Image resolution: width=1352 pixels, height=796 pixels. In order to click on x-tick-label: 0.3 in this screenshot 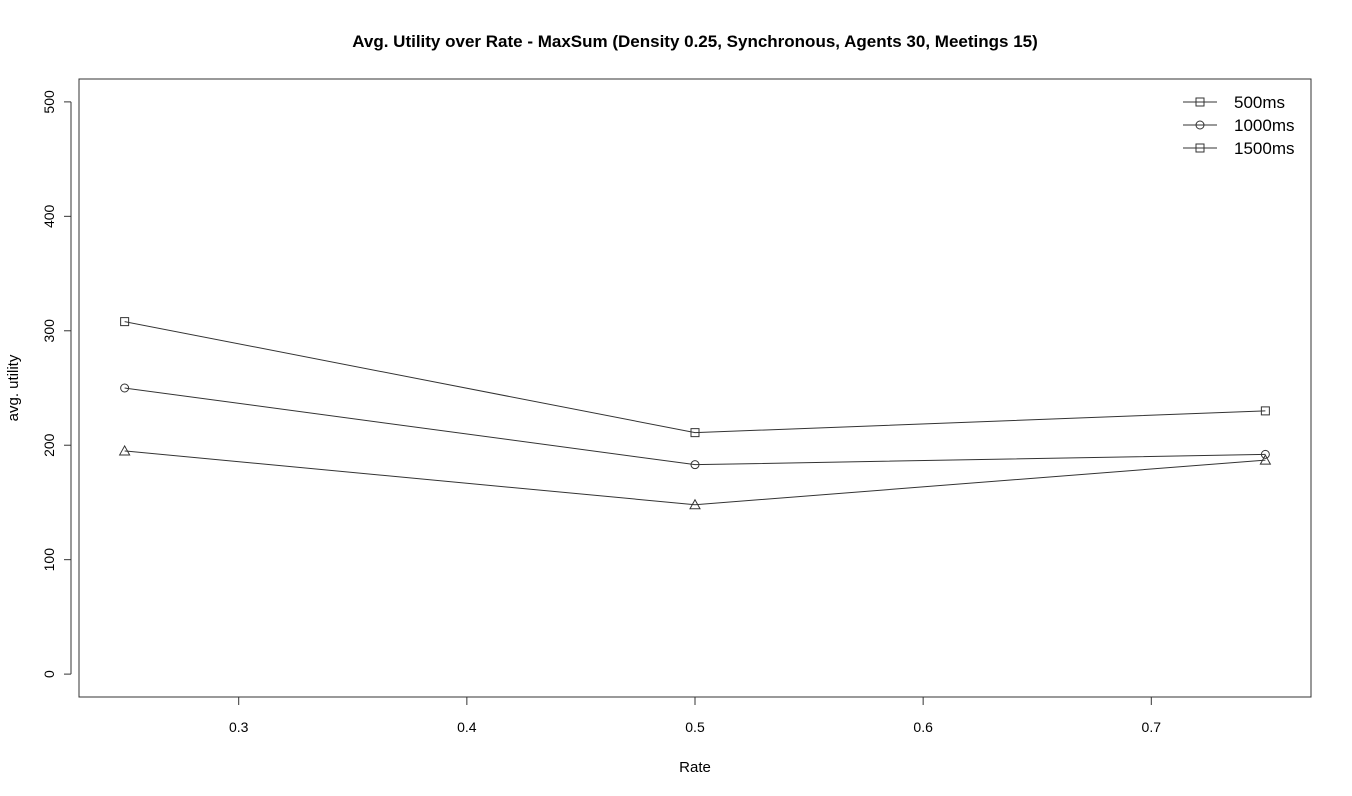, I will do `click(239, 727)`.